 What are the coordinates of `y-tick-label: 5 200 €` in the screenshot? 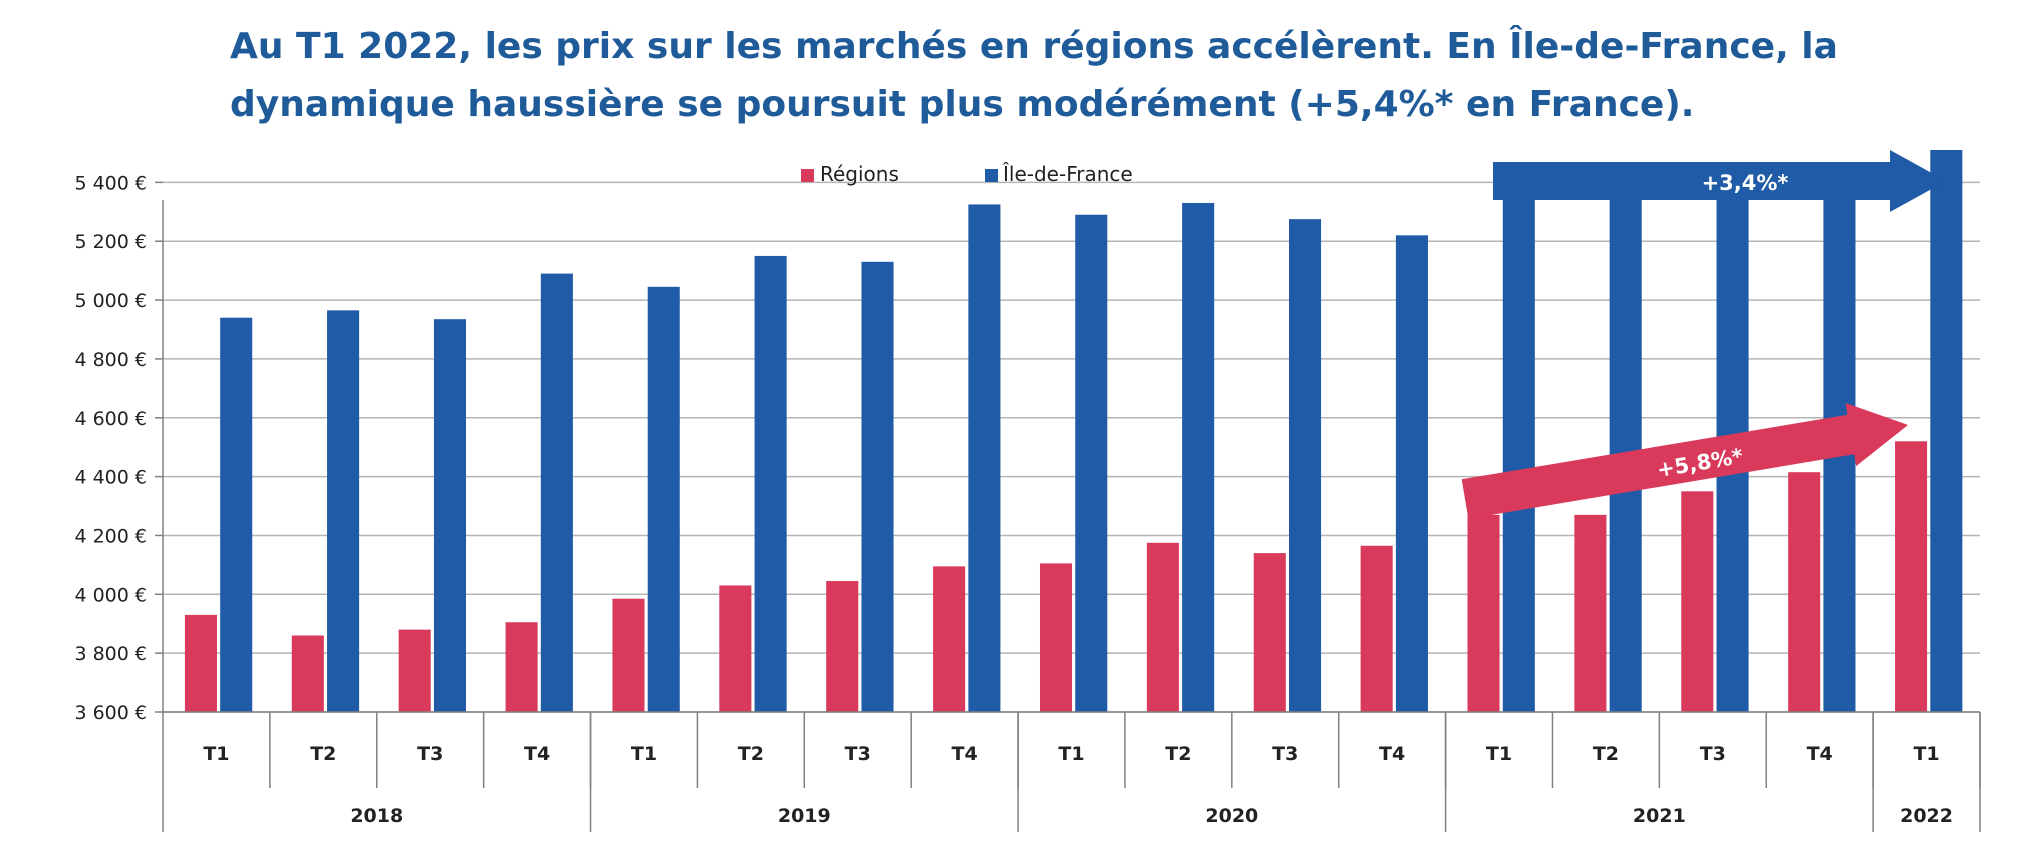 It's located at (110, 242).